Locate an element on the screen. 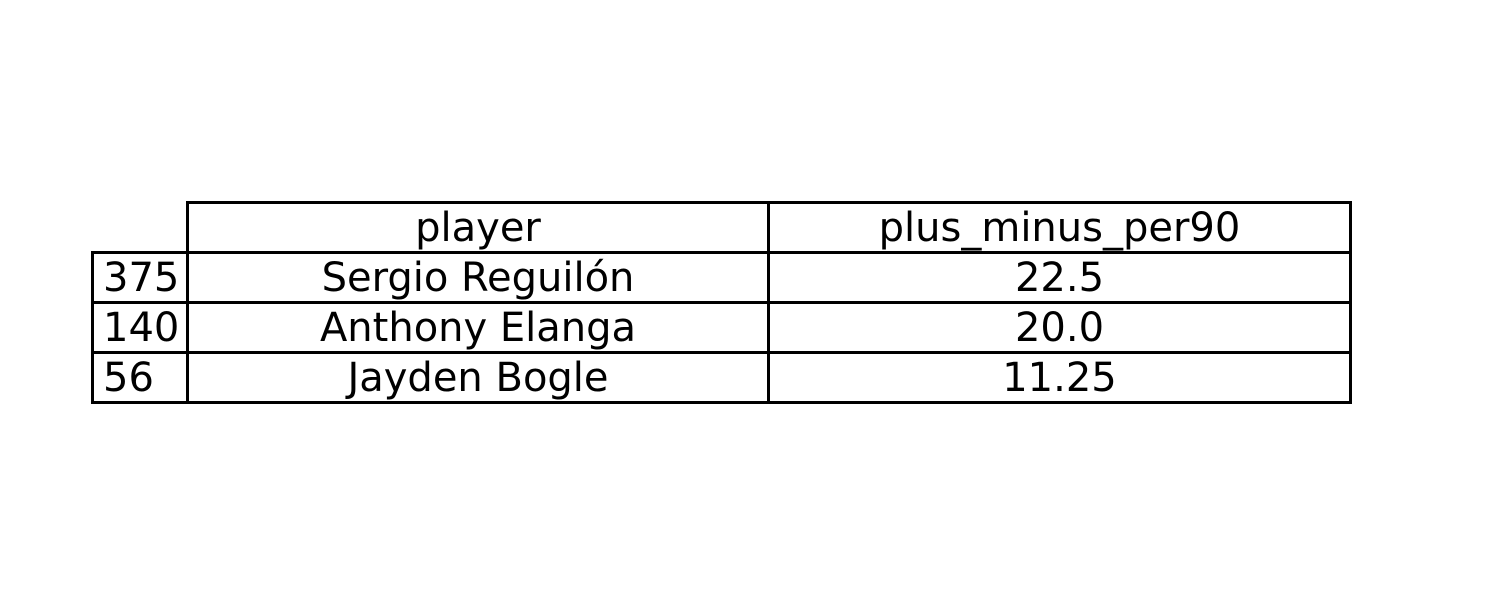 The image size is (1500, 600). table-cell-plus-minus-per90: 22.5 is located at coordinates (1059, 277).